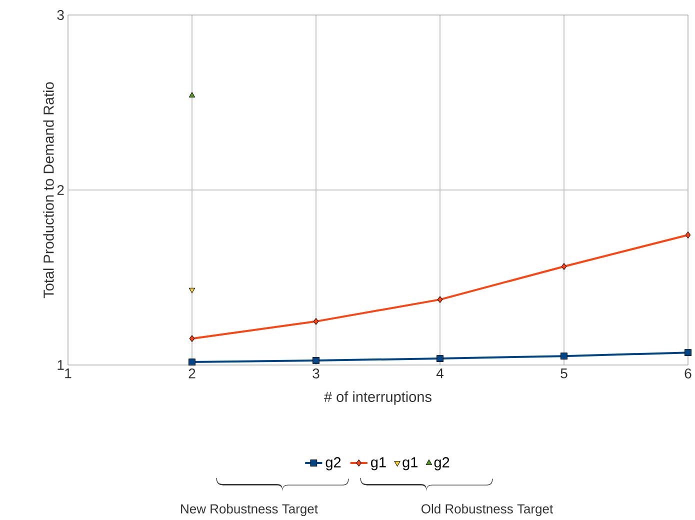  Describe the element at coordinates (68, 373) in the screenshot. I see `x-tick-label: 1` at that location.